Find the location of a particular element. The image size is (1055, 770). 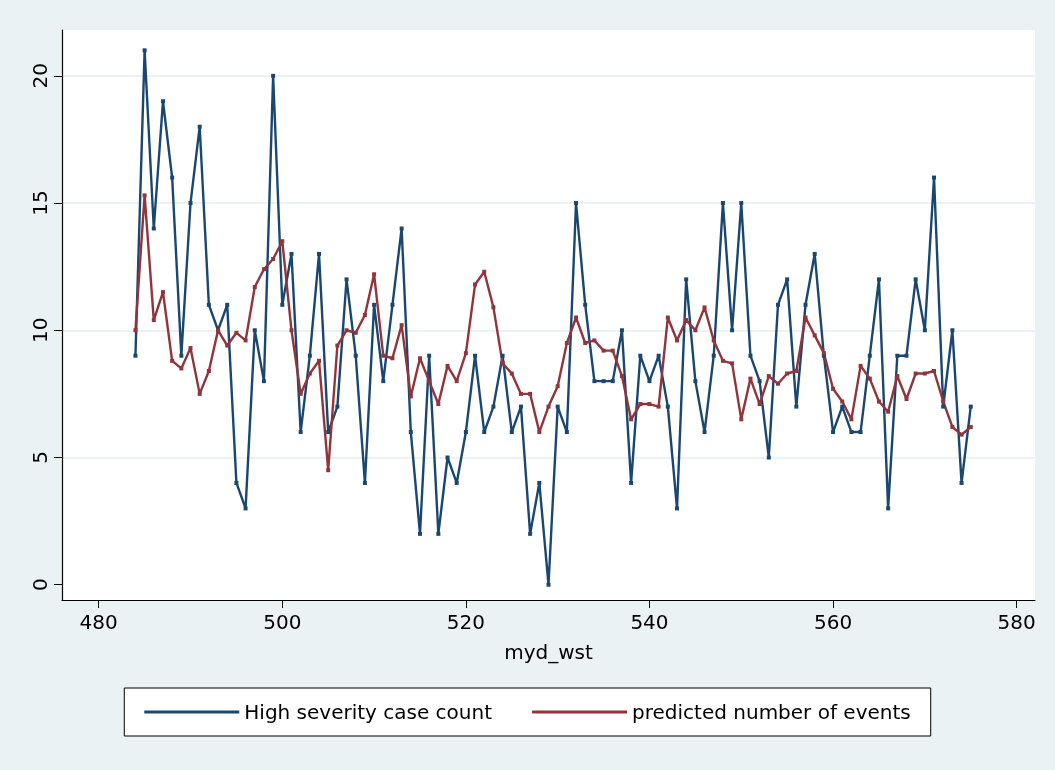

x-tick-label: 580 is located at coordinates (1016, 622).